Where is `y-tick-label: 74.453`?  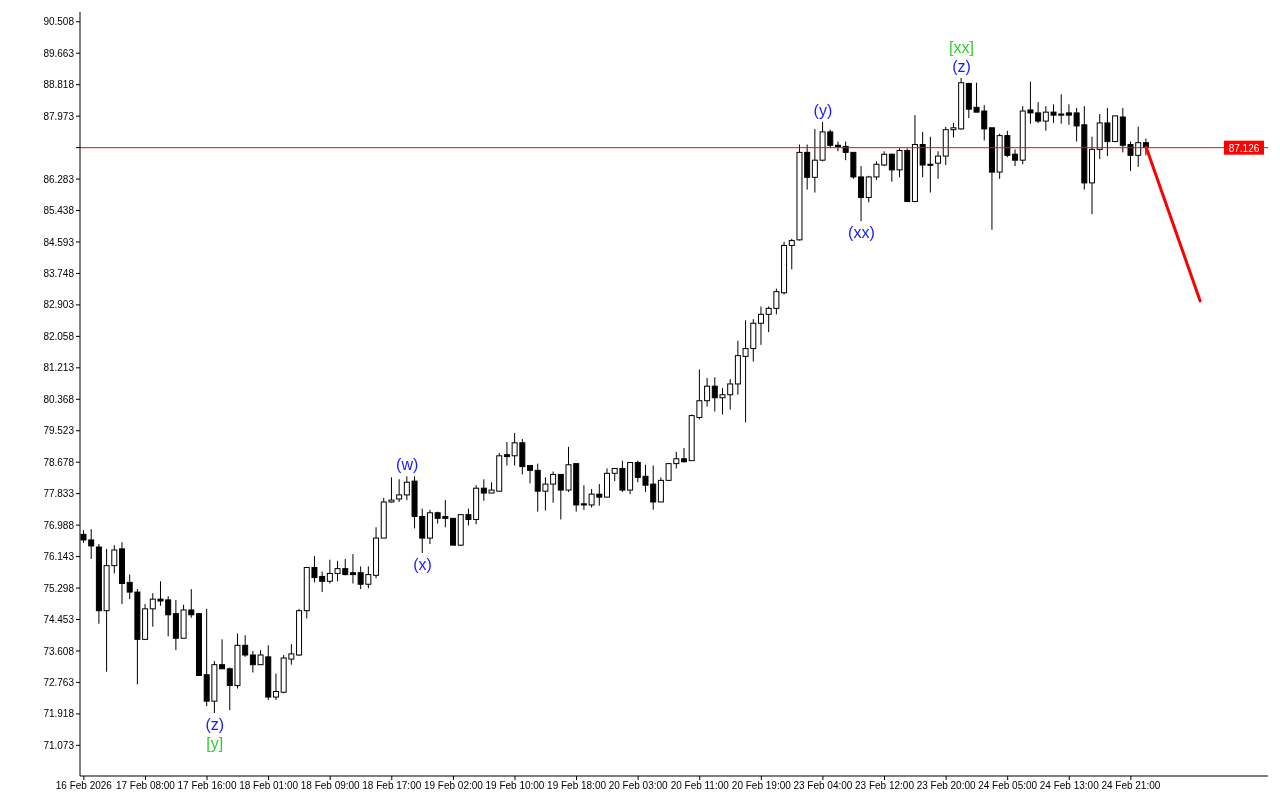
y-tick-label: 74.453 is located at coordinates (59, 620).